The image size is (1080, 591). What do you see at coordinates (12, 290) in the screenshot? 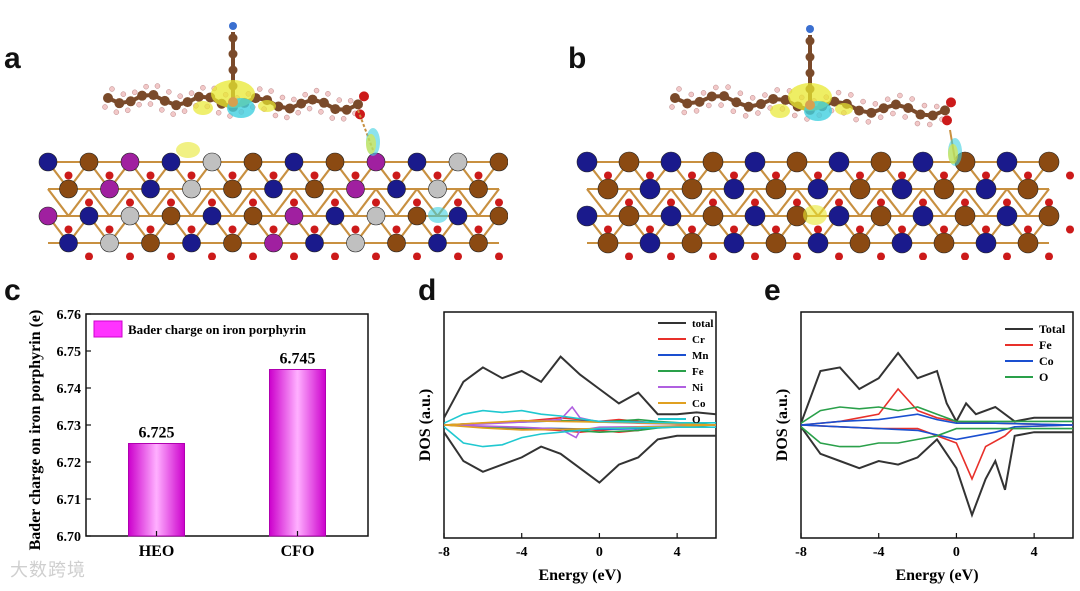
I see `panel-label-c: c` at bounding box center [12, 290].